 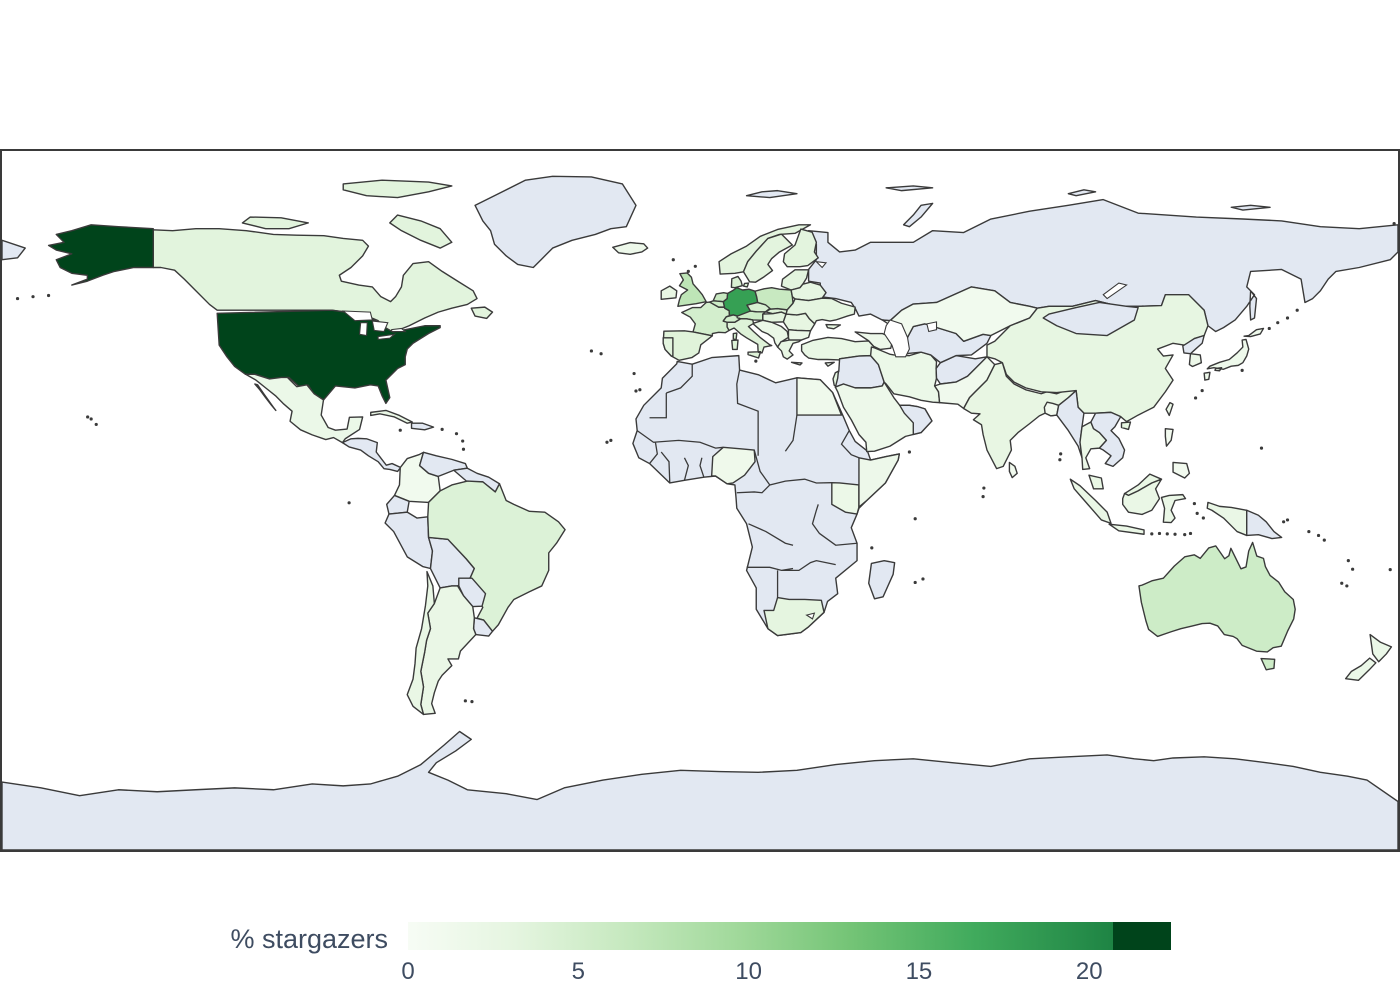 What do you see at coordinates (720, 297) in the screenshot?
I see `country-netherlands` at bounding box center [720, 297].